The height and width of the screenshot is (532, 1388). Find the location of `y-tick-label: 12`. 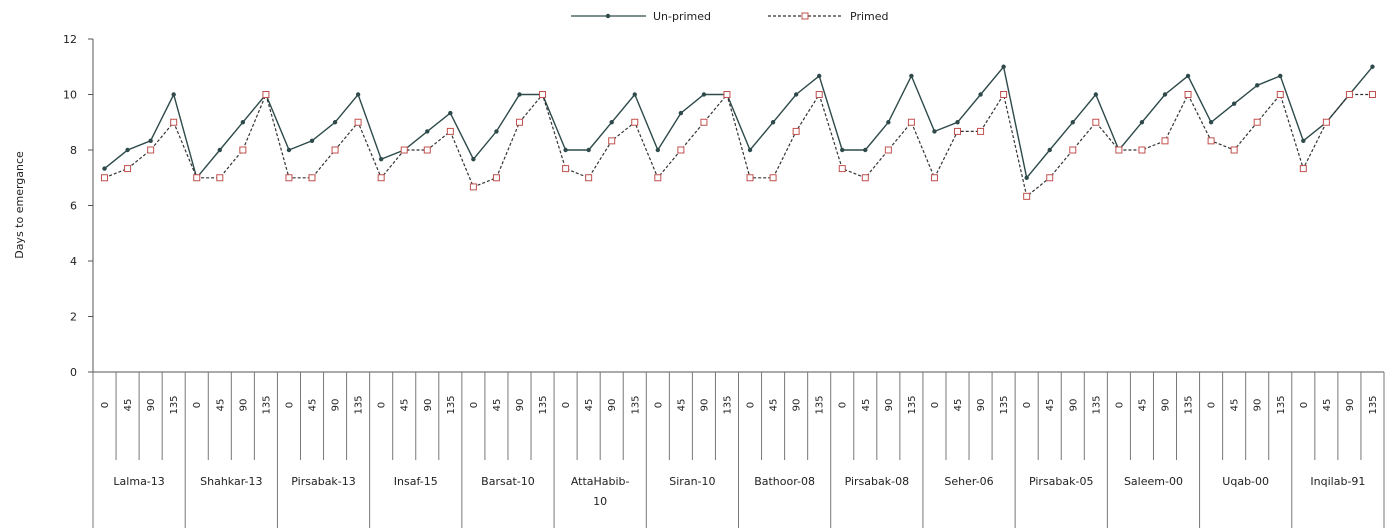

y-tick-label: 12 is located at coordinates (70, 39).